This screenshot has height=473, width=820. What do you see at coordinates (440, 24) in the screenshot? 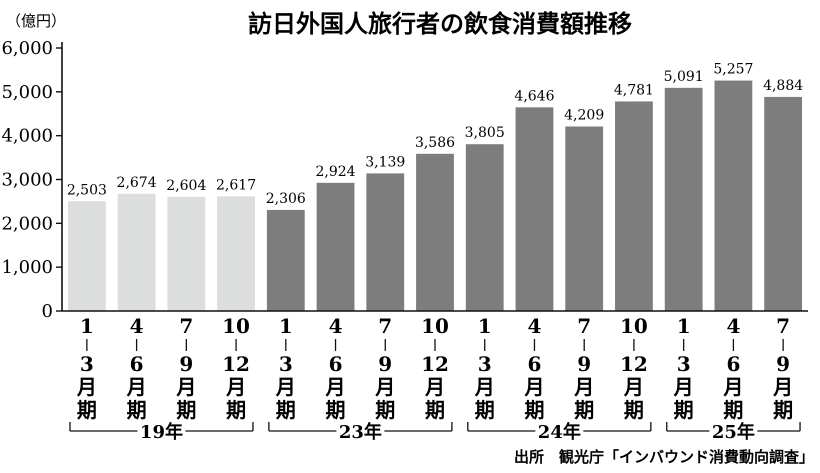
I see `chart-title: 訪日外国人旅行者の飲食消費額推移` at bounding box center [440, 24].